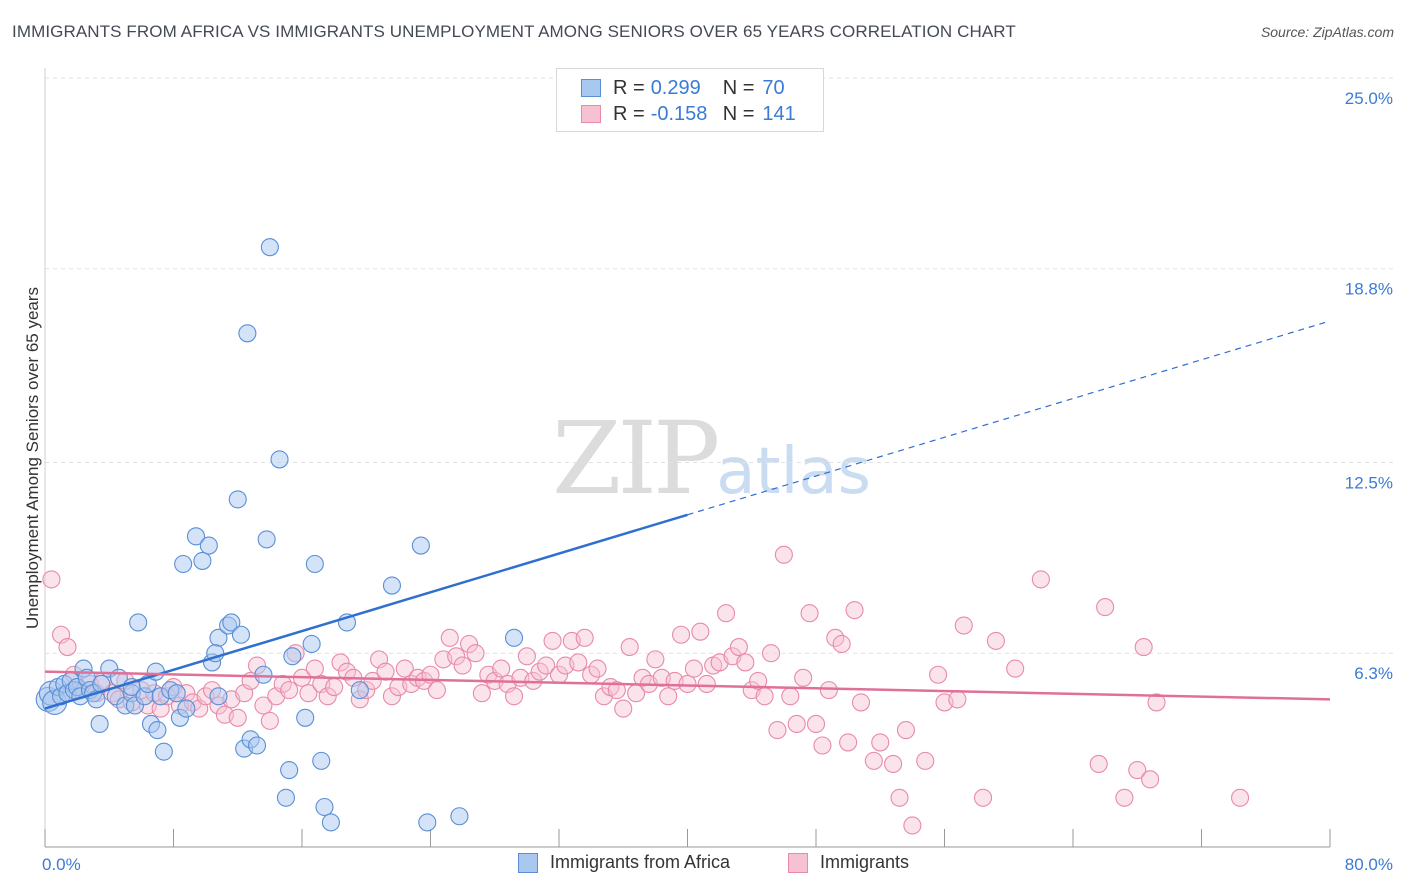 This screenshot has height=892, width=1406. Describe the element at coordinates (711, 458) in the screenshot. I see `watermark: ZIPatlas` at that location.